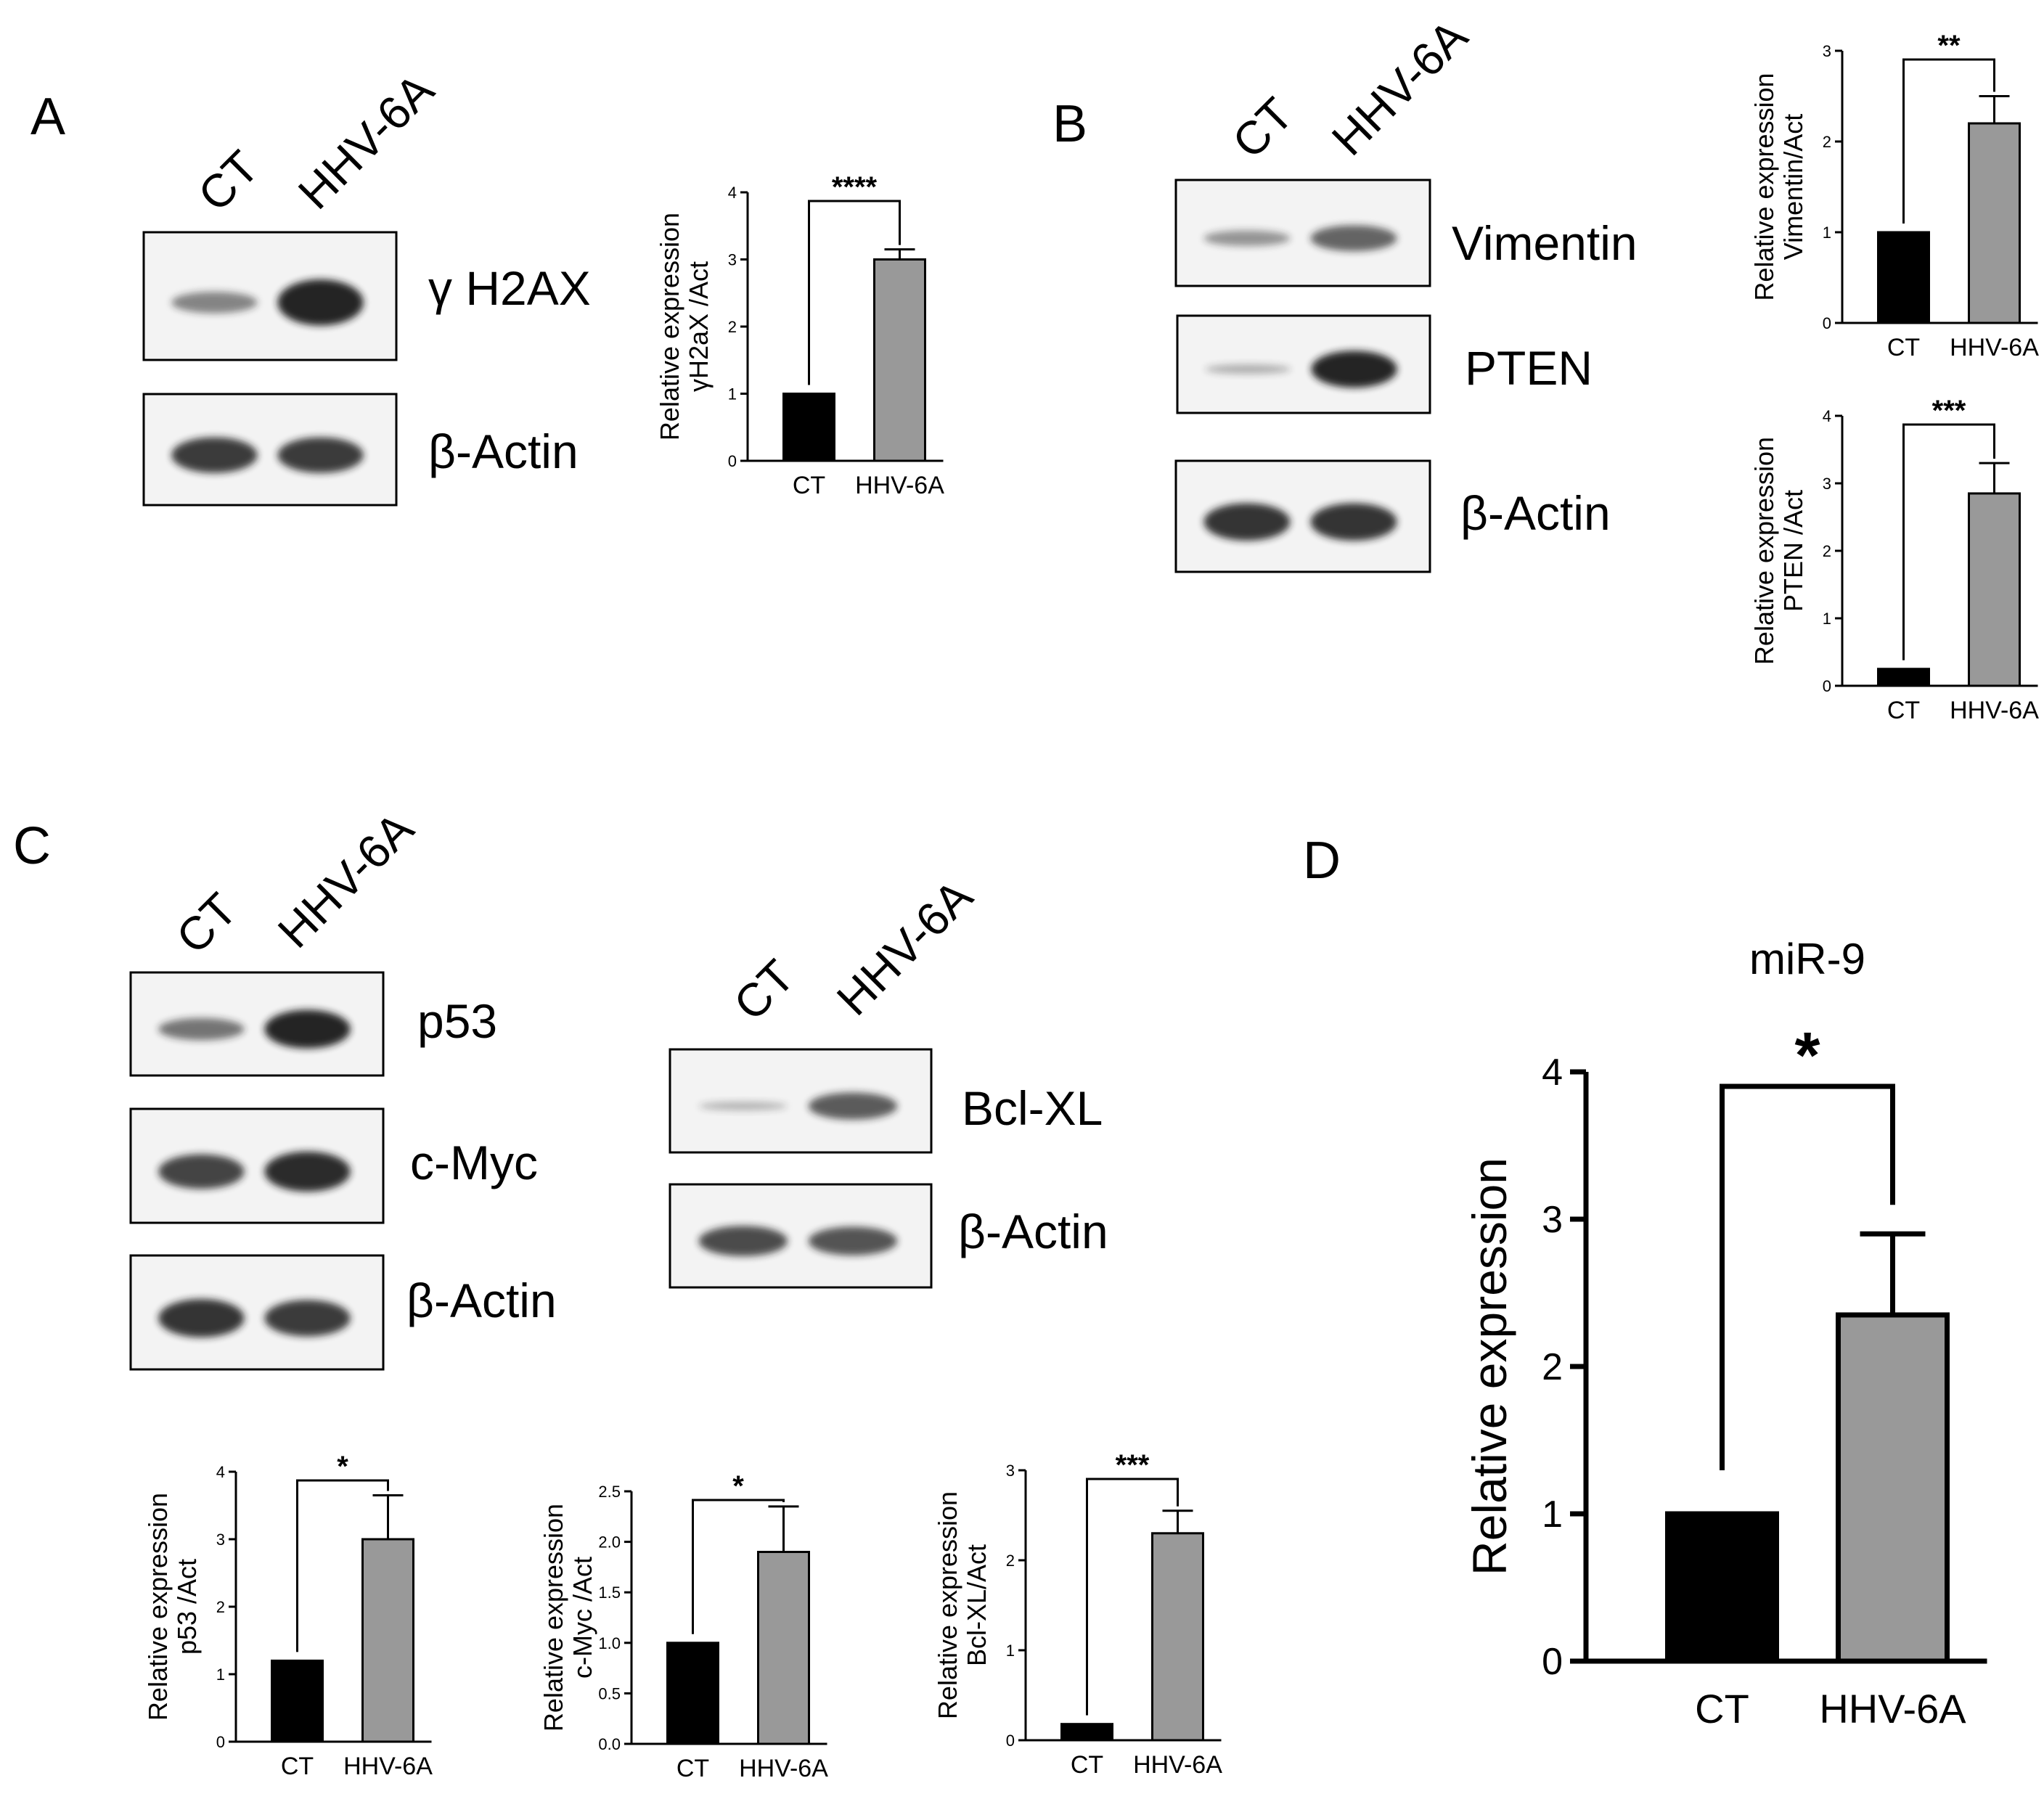 Image resolution: width=2044 pixels, height=1807 pixels. Describe the element at coordinates (187, 1607) in the screenshot. I see `y-axis-label: p53 /Act` at that location.